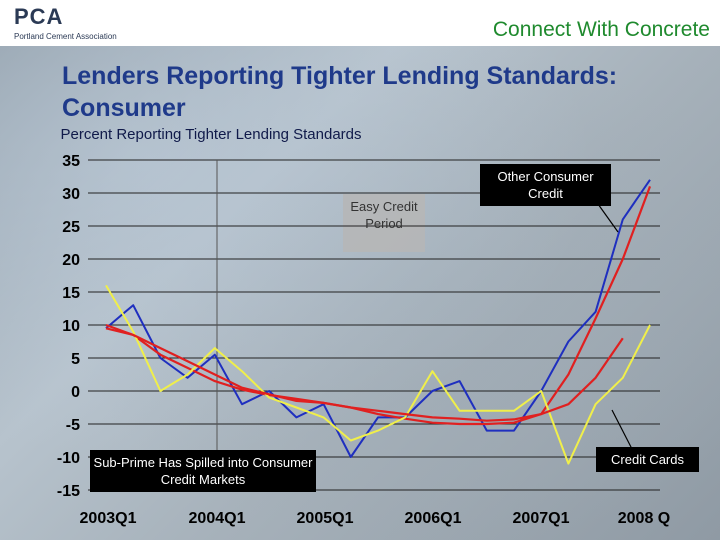 The height and width of the screenshot is (540, 720). Describe the element at coordinates (608, 218) in the screenshot. I see `callout-arrow-other-consumer` at that location.